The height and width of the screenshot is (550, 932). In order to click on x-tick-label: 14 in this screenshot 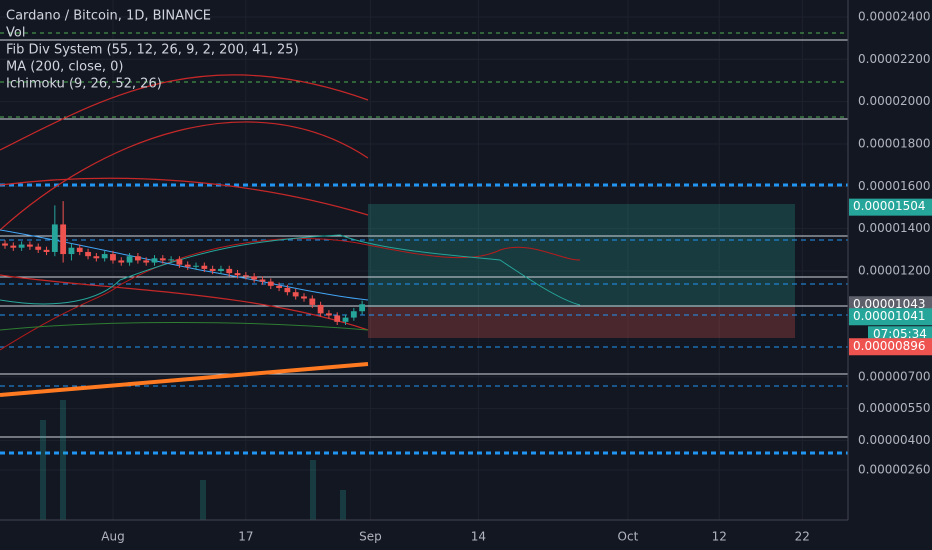, I will do `click(478, 537)`.